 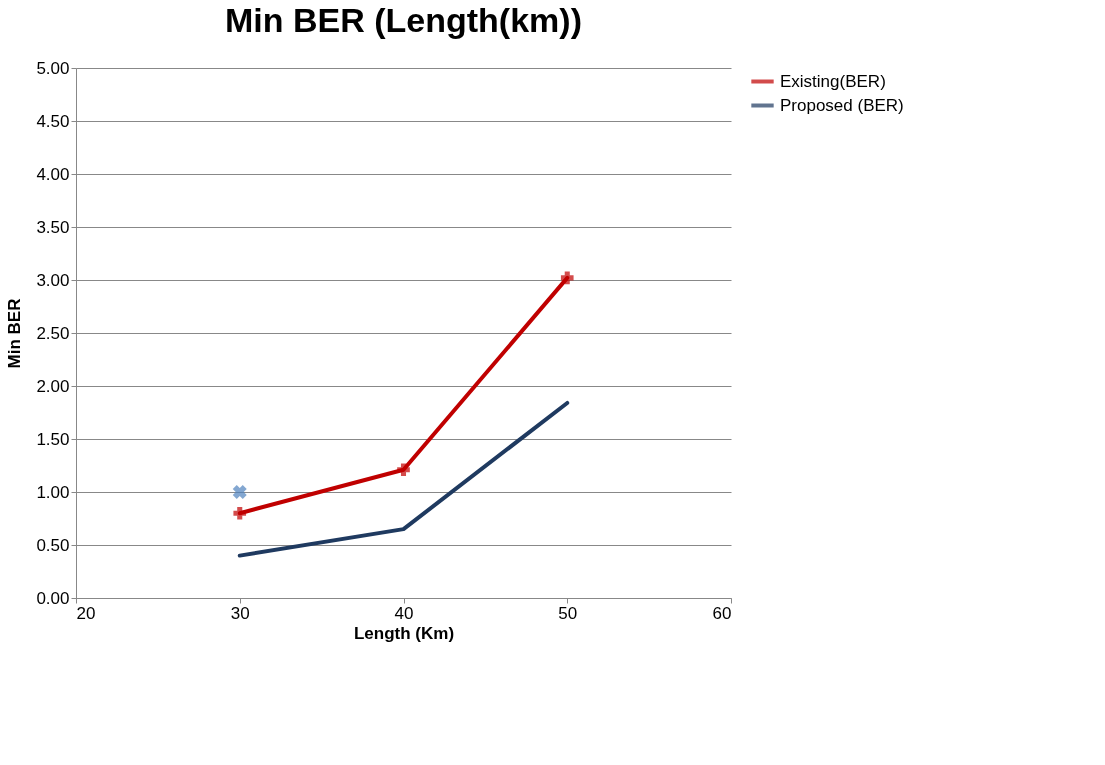 I want to click on y-tick-label: 0.50, so click(x=53, y=545).